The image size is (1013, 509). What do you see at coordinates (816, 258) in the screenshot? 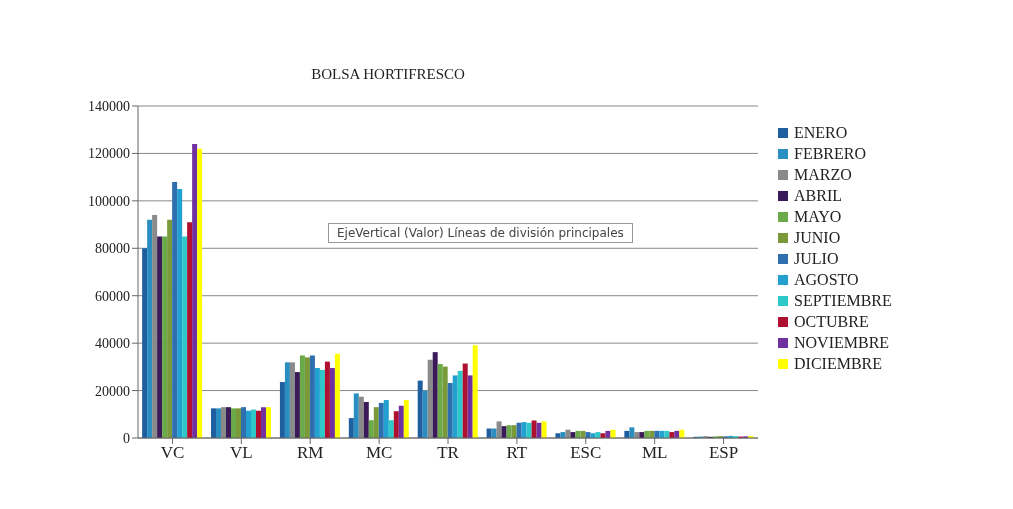
I see `legend-label: JULIO` at bounding box center [816, 258].